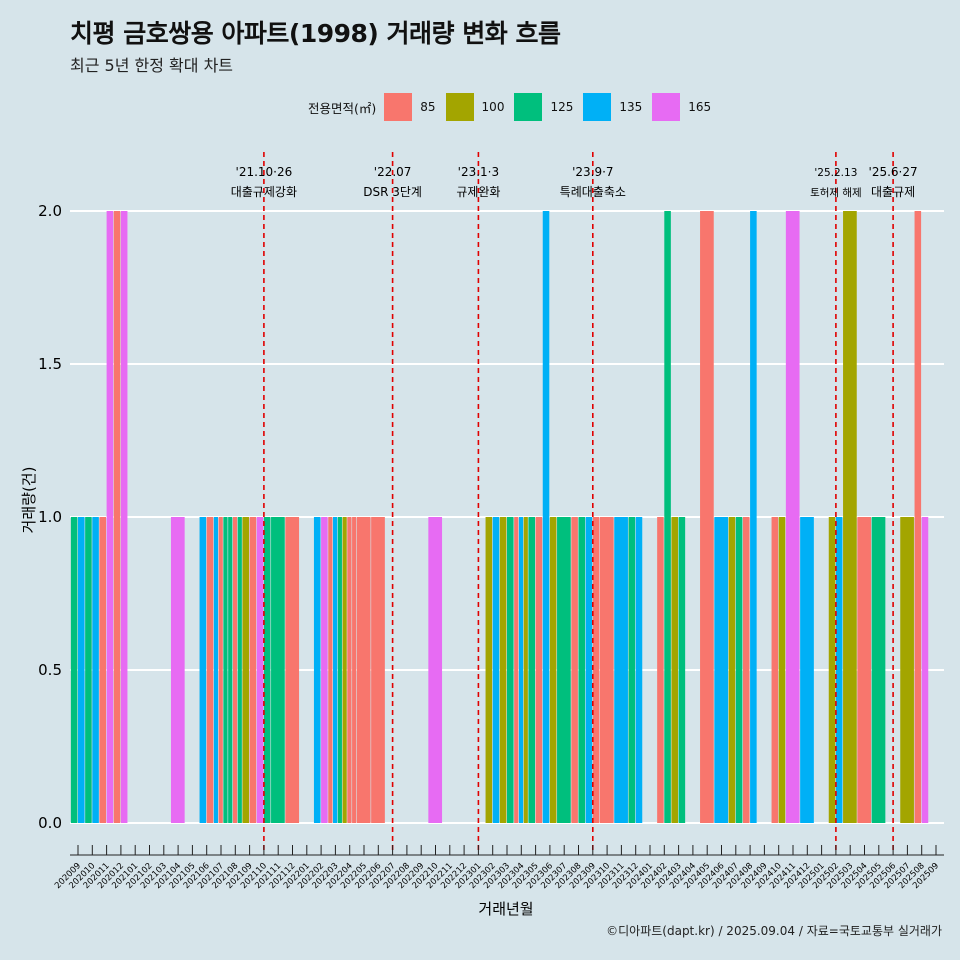 Image resolution: width=960 pixels, height=960 pixels. I want to click on event-date-label: '21.10·26, so click(264, 172).